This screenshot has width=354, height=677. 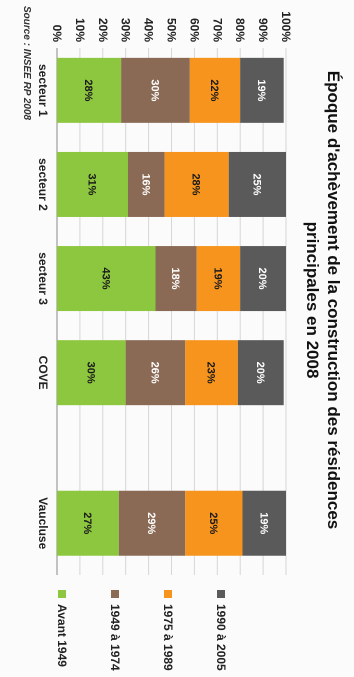 What do you see at coordinates (43, 90) in the screenshot?
I see `x-tick-label: secteur 1` at bounding box center [43, 90].